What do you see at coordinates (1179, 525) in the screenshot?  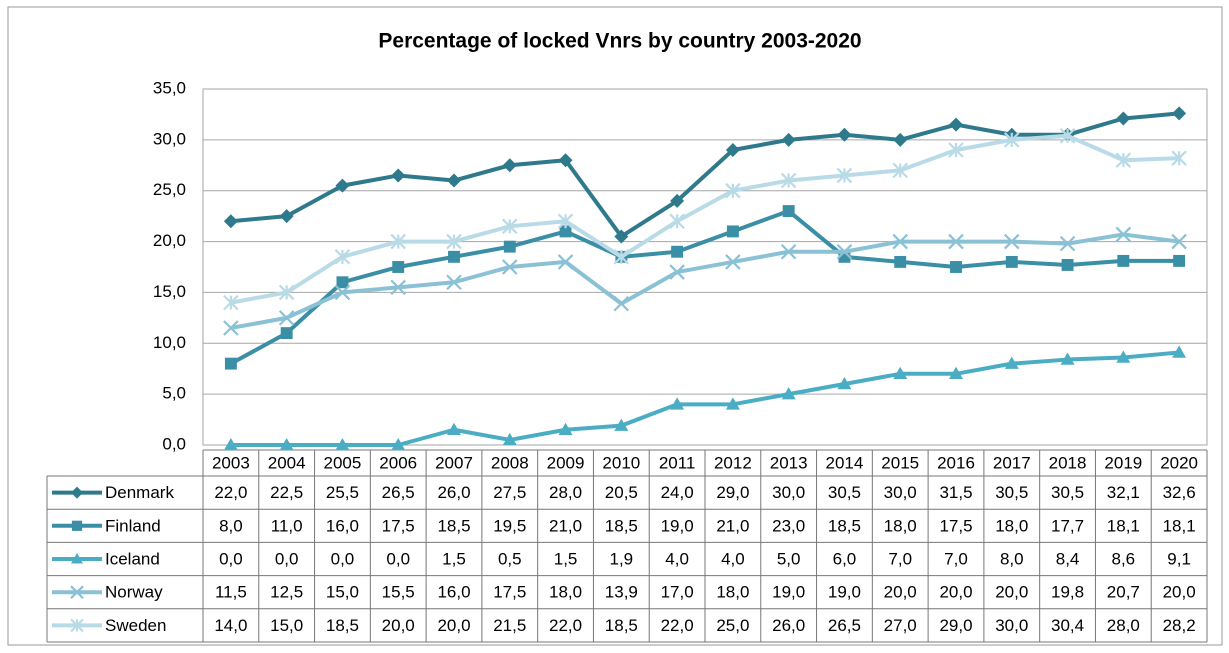 I see `table-value: 18,1` at bounding box center [1179, 525].